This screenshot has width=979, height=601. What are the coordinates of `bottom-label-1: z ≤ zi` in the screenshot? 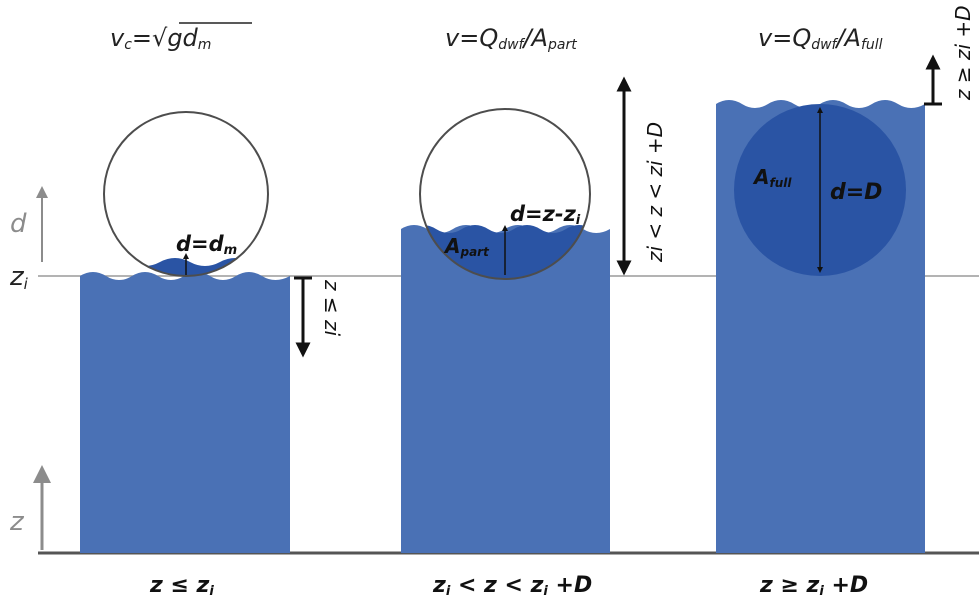 It's located at (181, 586).